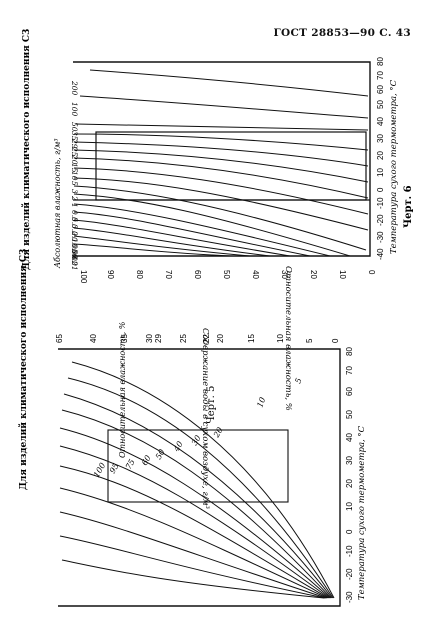 This screenshot has height=631, width=427. I want to click on chart5-y-tick: 15, so click(251, 338).